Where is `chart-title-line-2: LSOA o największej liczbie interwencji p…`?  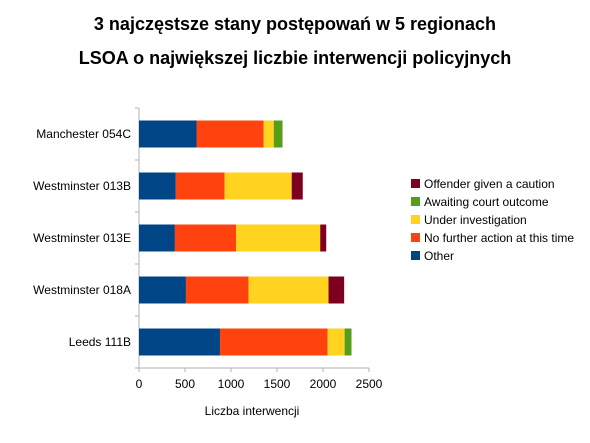
chart-title-line-2: LSOA o największej liczbie interwencji p… is located at coordinates (295, 58).